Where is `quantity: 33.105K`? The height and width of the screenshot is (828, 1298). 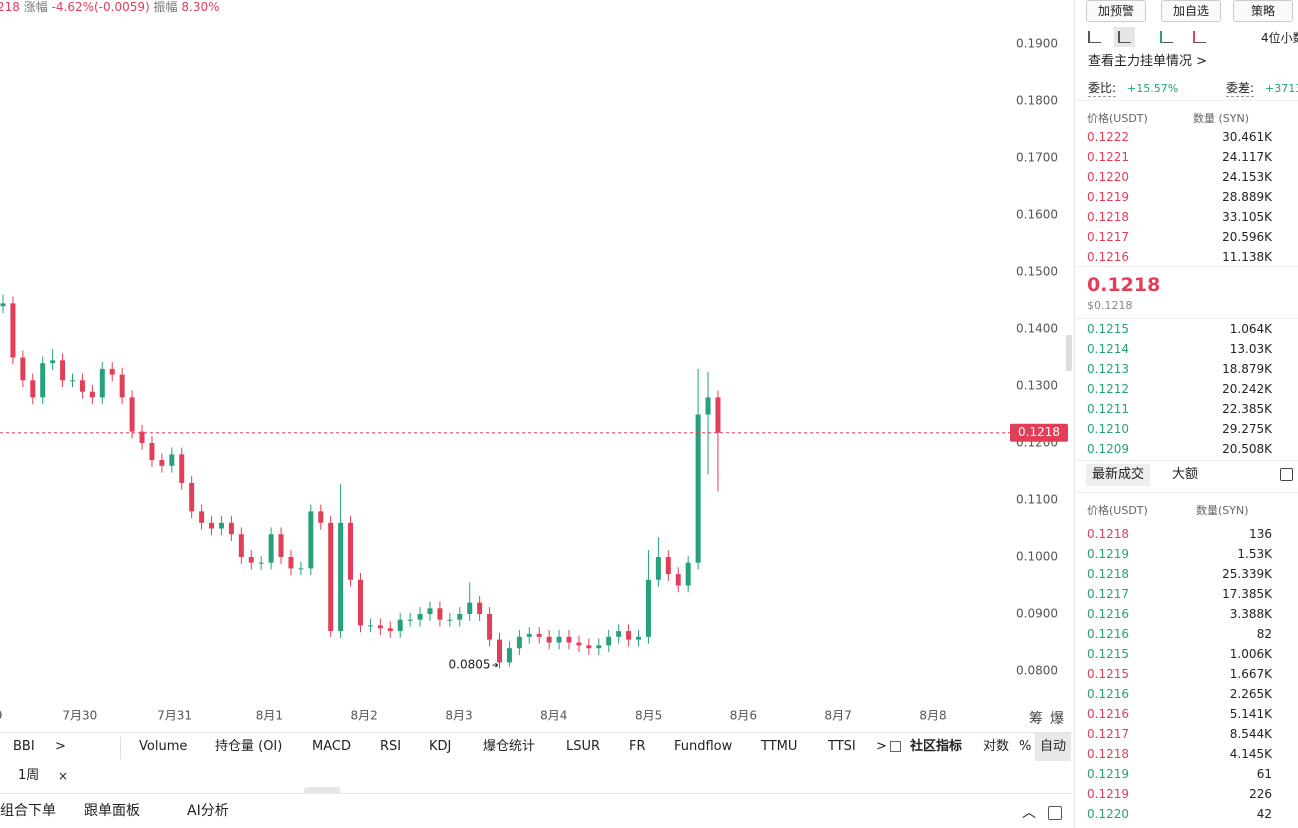
quantity: 33.105K is located at coordinates (1247, 217).